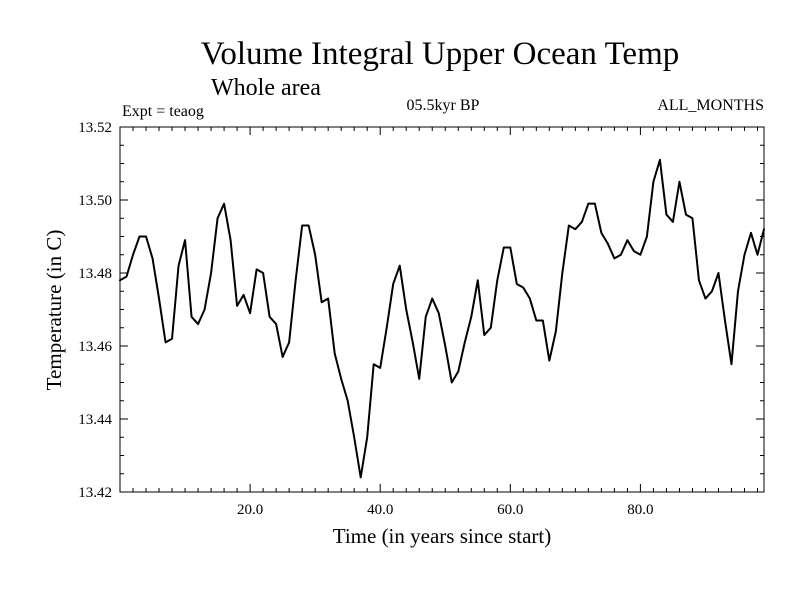 This screenshot has width=800, height=600. Describe the element at coordinates (95, 310) in the screenshot. I see `y-axis-tick-labels: 13.42 13.44 13.46 13.48 13.50 13.52` at that location.